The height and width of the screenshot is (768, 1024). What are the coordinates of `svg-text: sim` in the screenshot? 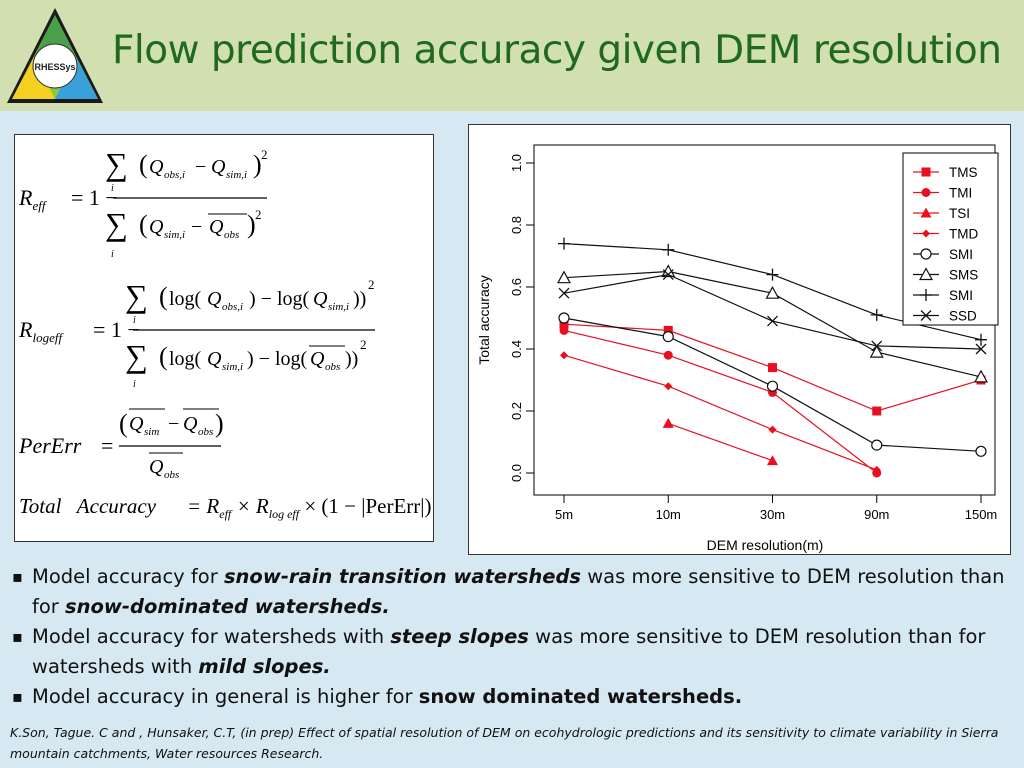 It's located at (151, 432).